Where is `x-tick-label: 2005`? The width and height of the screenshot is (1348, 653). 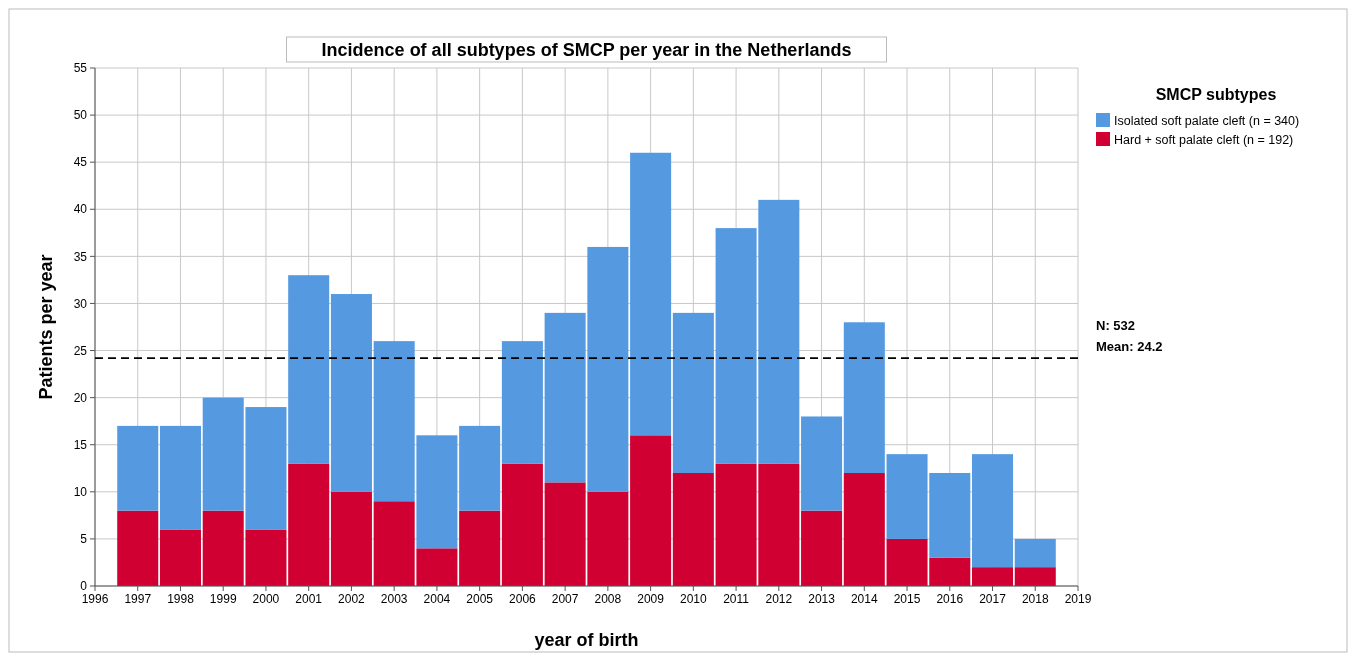 x-tick-label: 2005 is located at coordinates (480, 599).